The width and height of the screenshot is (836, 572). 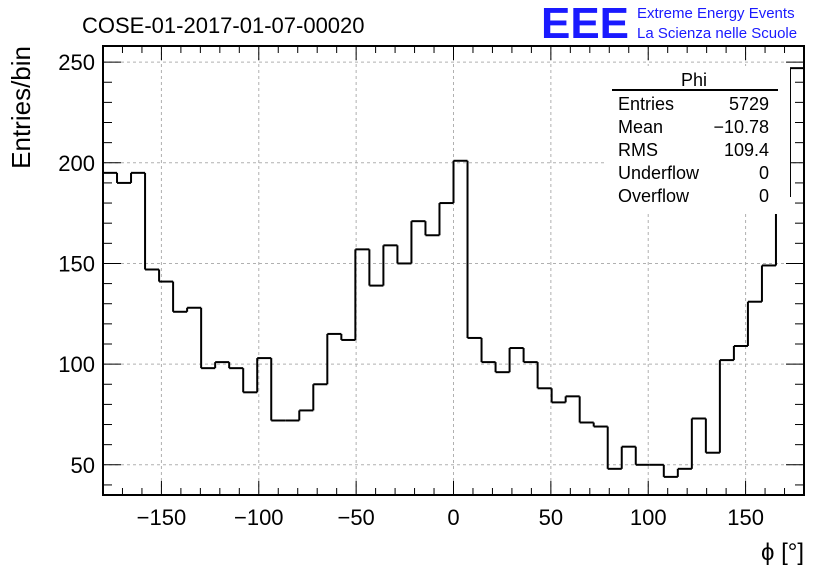 What do you see at coordinates (223, 25) in the screenshot?
I see `chart-title: COSE-01-2017-01-07-00020` at bounding box center [223, 25].